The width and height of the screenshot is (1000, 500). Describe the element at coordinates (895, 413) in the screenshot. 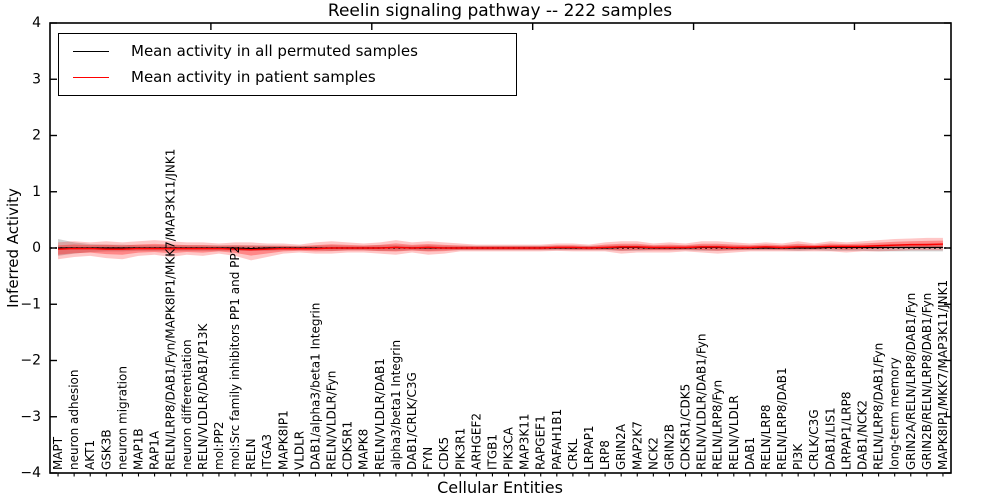

I see `x-category-label: long-term memory` at that location.